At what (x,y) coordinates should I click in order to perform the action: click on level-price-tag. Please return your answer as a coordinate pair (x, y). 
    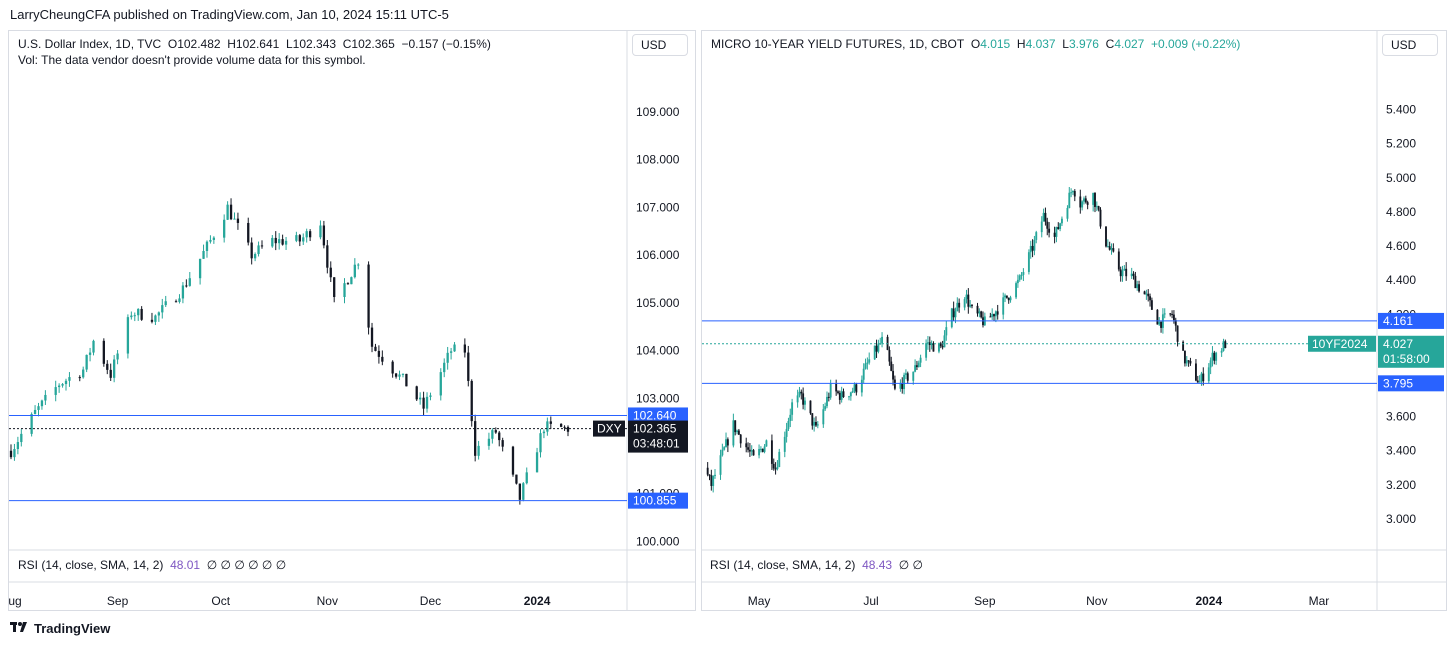
    Looking at the image, I should click on (1411, 320).